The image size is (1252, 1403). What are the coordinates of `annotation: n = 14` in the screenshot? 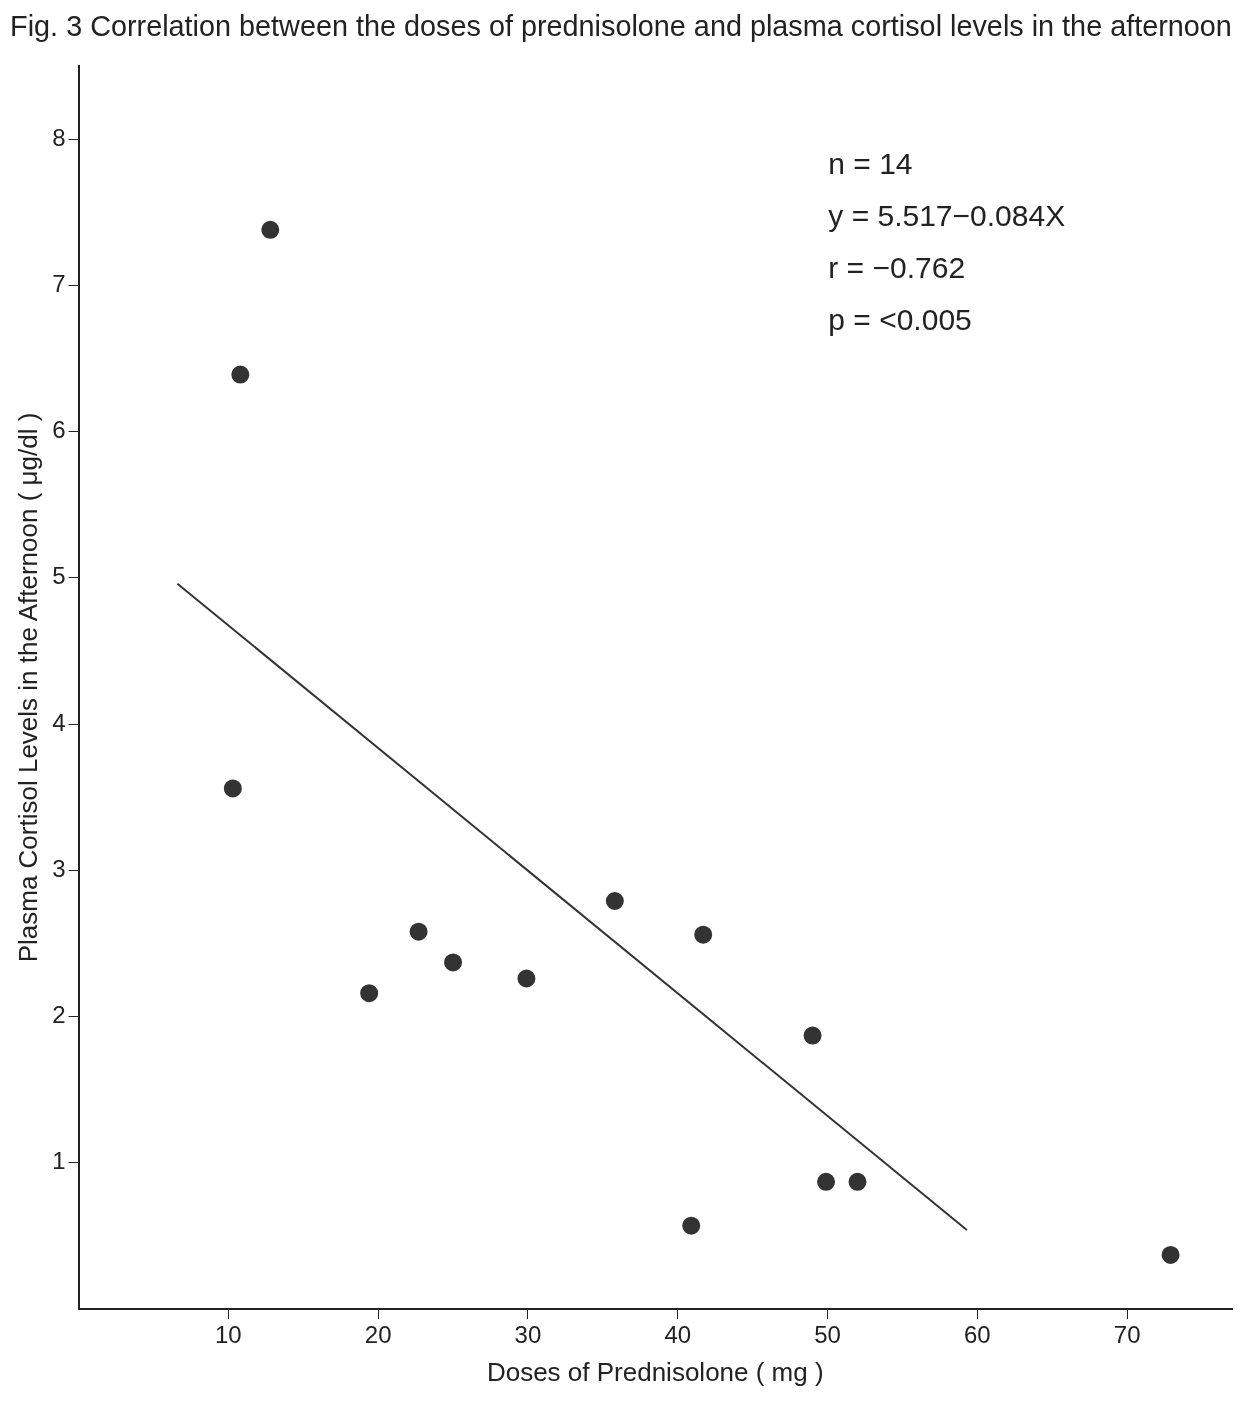 It's located at (870, 164).